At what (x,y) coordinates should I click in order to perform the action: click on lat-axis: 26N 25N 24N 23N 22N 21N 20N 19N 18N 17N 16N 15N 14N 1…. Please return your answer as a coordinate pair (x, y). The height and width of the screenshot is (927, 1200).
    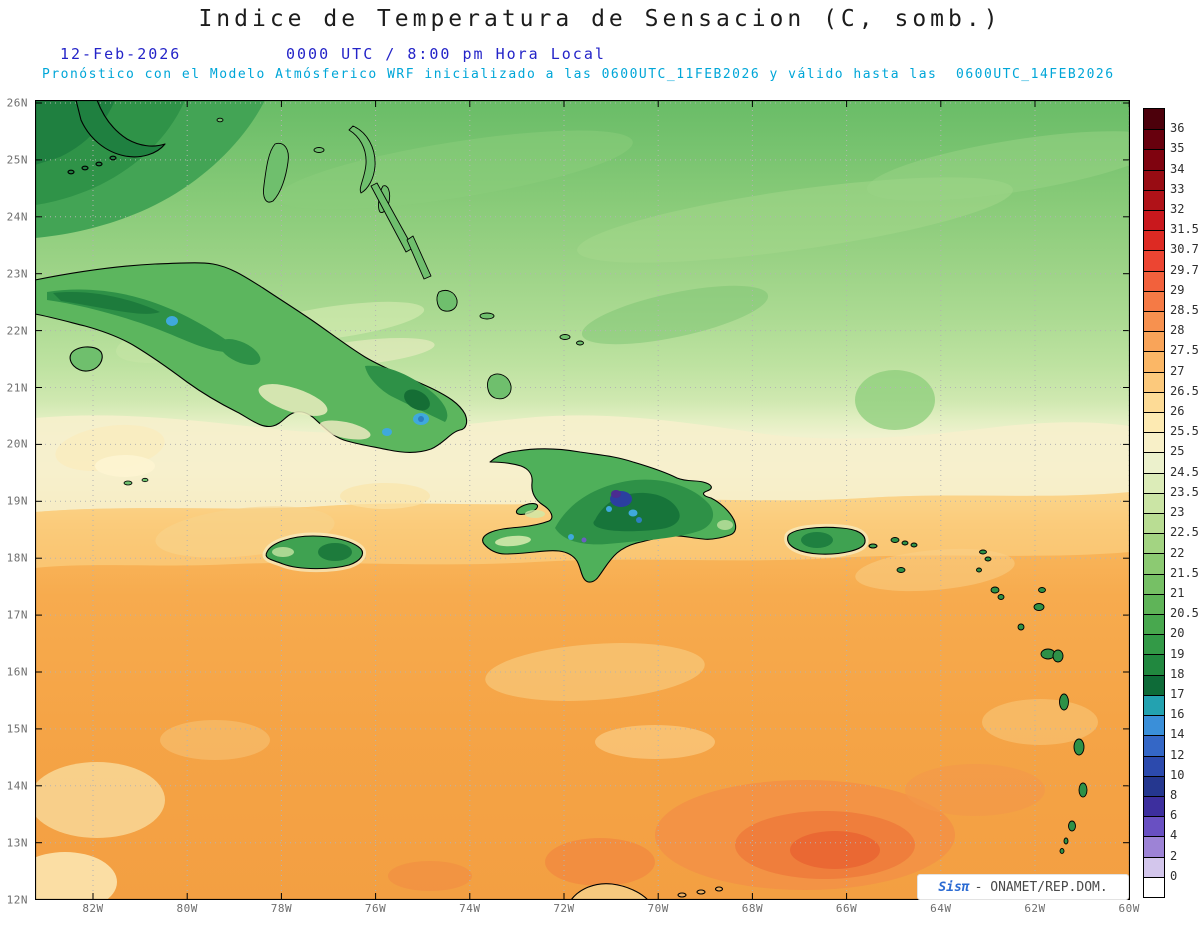
    Looking at the image, I should click on (15, 463).